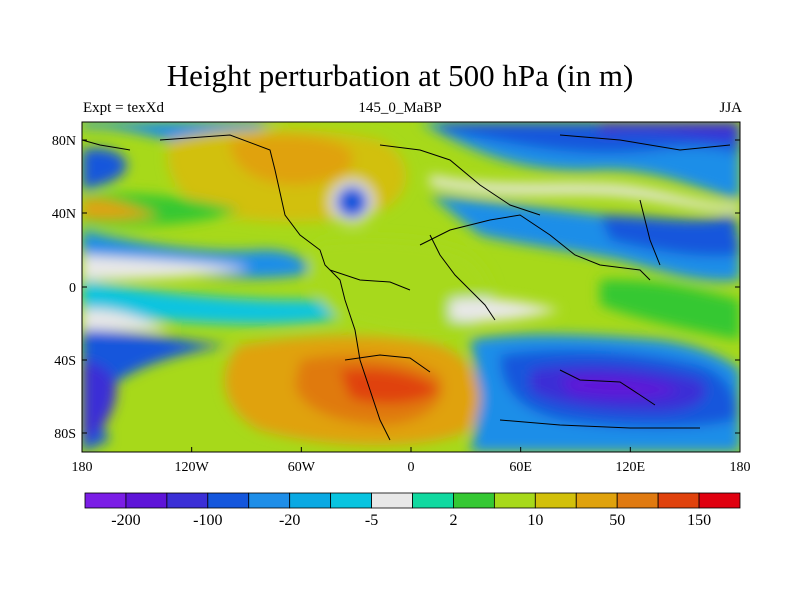 This screenshot has height=600, width=800. What do you see at coordinates (617, 520) in the screenshot?
I see `colorbar-label: 50` at bounding box center [617, 520].